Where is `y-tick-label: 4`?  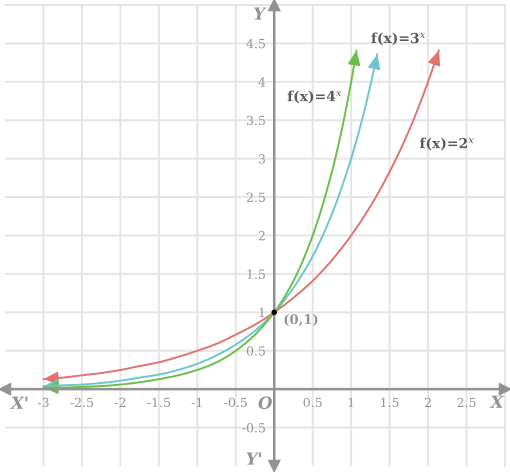 y-tick-label: 4 is located at coordinates (262, 82).